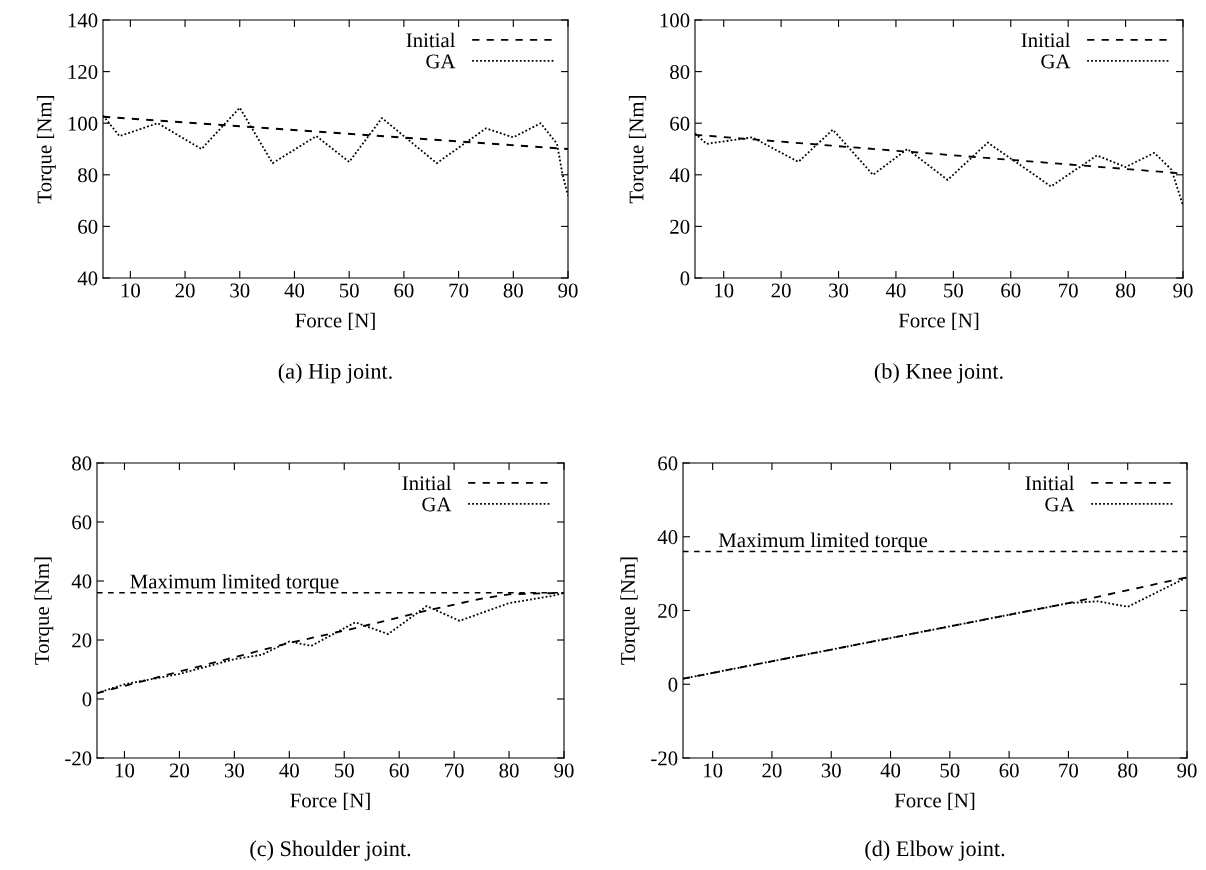 The width and height of the screenshot is (1206, 870). Describe the element at coordinates (935, 850) in the screenshot. I see `text: (d) Elbow joint.` at that location.